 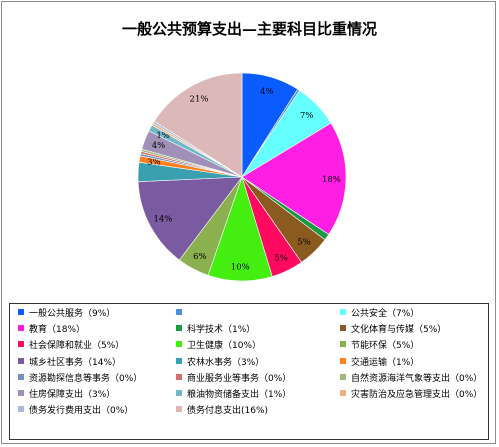 What do you see at coordinates (224, 346) in the screenshot?
I see `legend-label-7: 卫生健康（10%）` at bounding box center [224, 346].